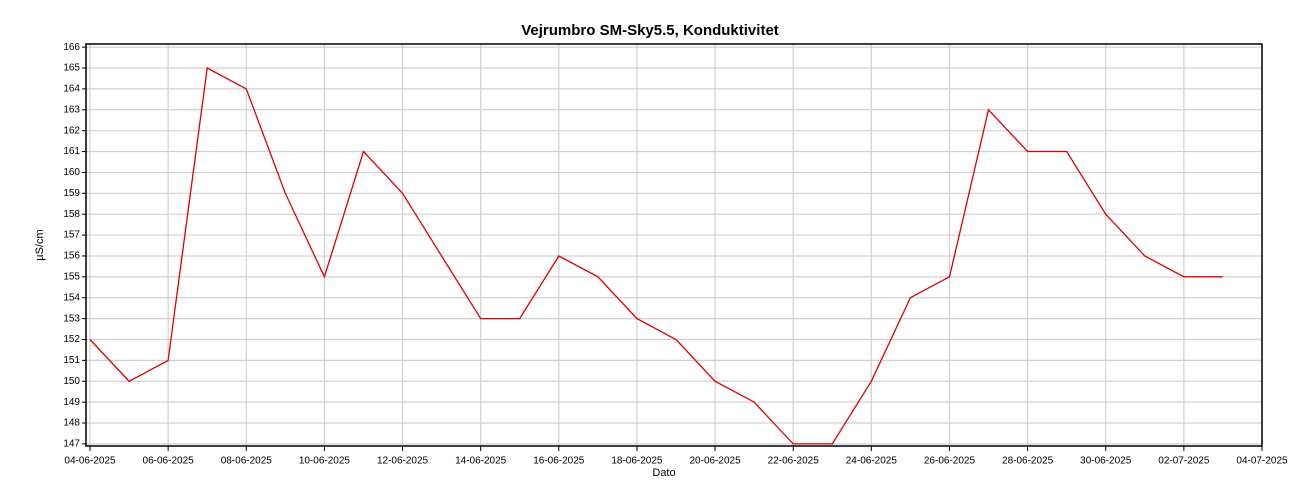 The height and width of the screenshot is (500, 1300). What do you see at coordinates (71, 318) in the screenshot?
I see `y-tick-label: 153` at bounding box center [71, 318].